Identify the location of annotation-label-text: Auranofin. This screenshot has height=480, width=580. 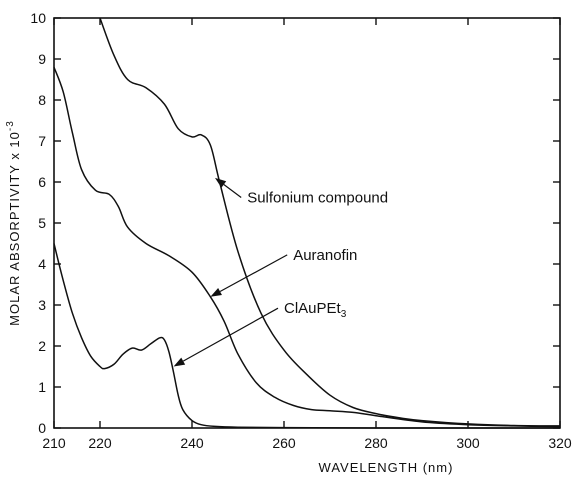
(325, 255).